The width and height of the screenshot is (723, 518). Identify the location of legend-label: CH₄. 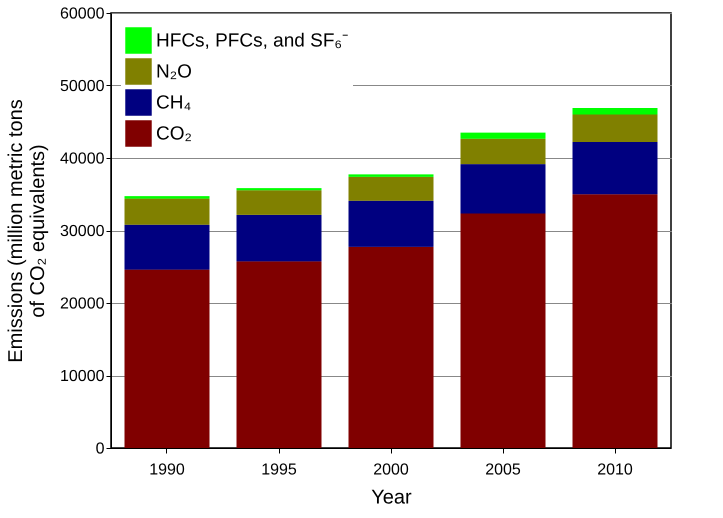
(174, 103).